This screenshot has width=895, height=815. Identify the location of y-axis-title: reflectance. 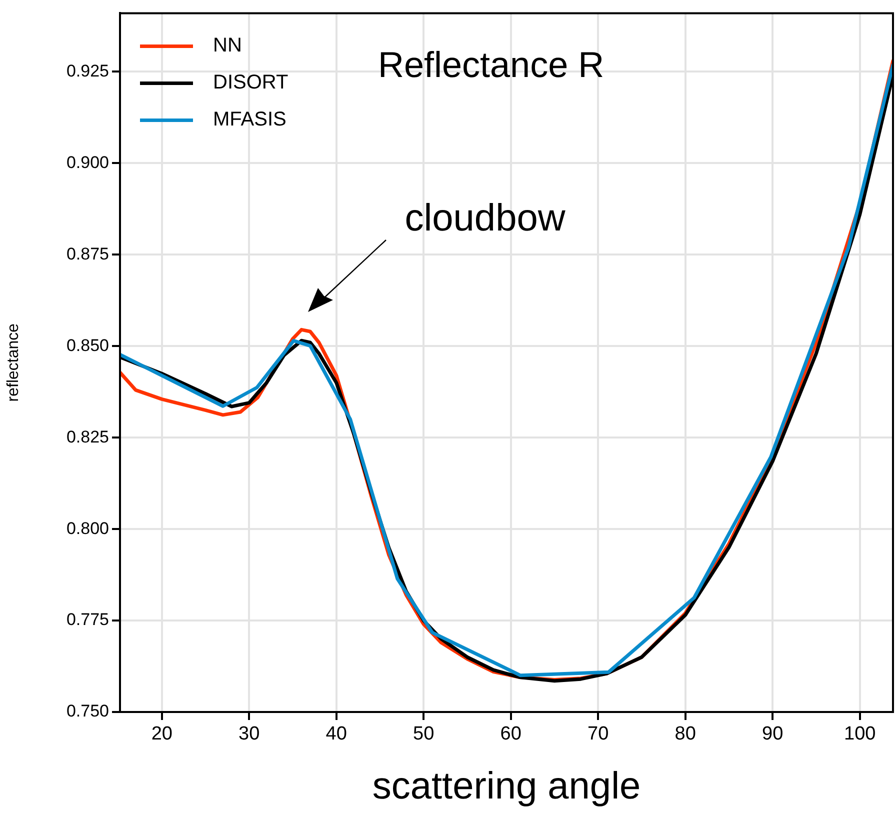
(13, 362).